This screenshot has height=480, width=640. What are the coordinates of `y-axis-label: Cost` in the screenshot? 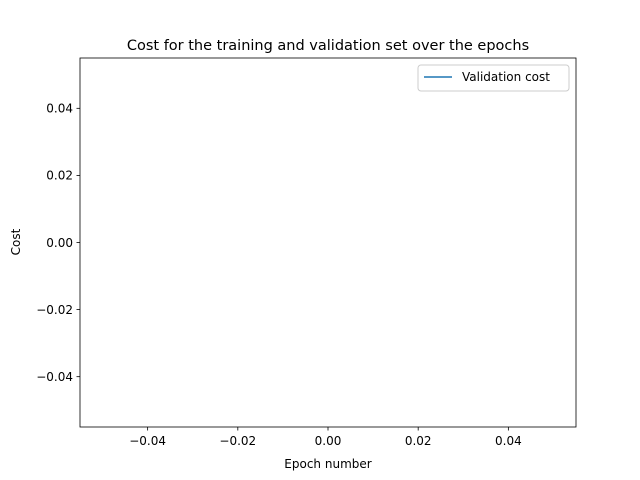 It's located at (16, 241).